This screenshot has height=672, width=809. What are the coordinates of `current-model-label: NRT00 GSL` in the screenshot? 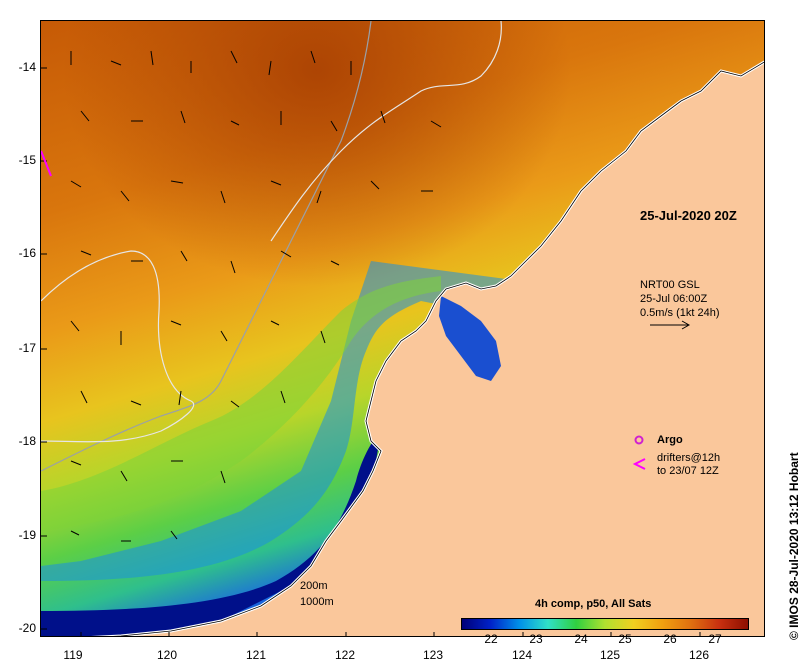 It's located at (670, 285).